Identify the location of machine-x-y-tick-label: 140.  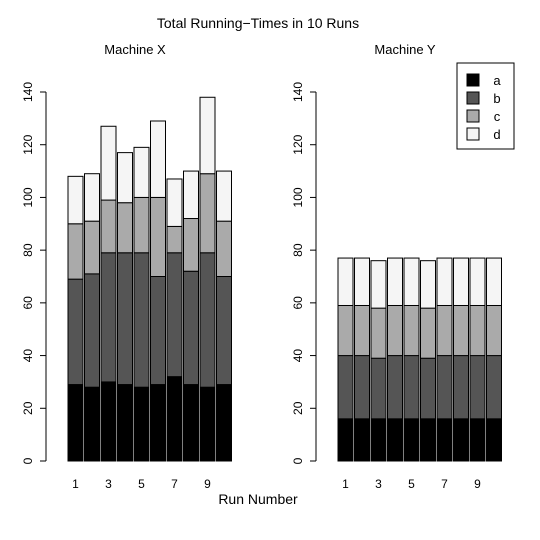
(28, 92).